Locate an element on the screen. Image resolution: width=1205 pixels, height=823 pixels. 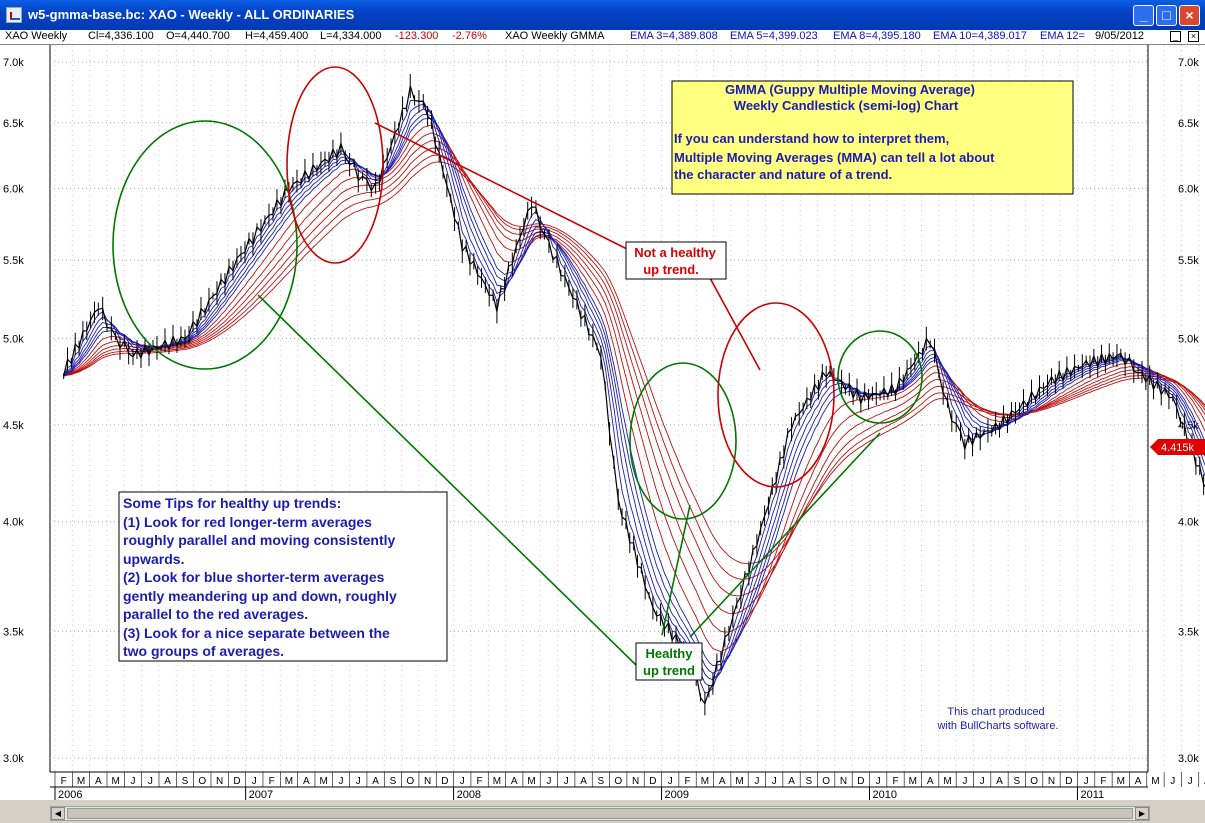
chart-minimize-button: _ is located at coordinates (1175, 36).